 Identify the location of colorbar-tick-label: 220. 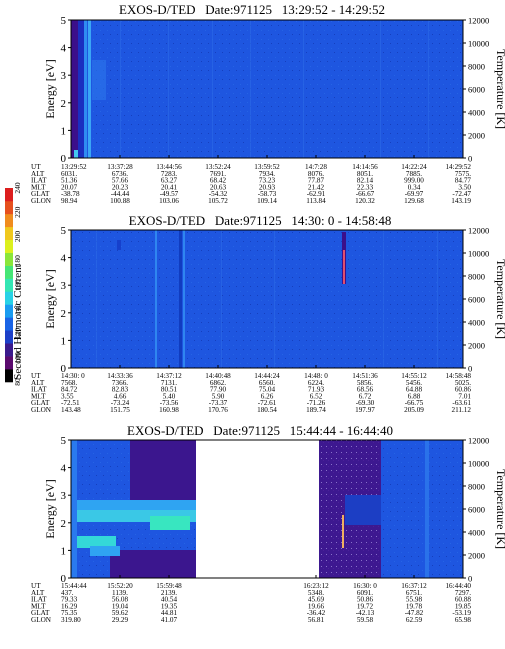
(17, 212).